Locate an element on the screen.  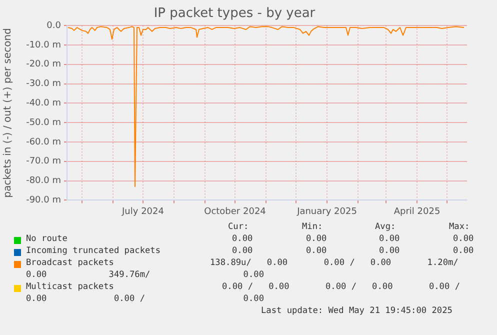
chart-title: IP packet types - by year is located at coordinates (235, 14).